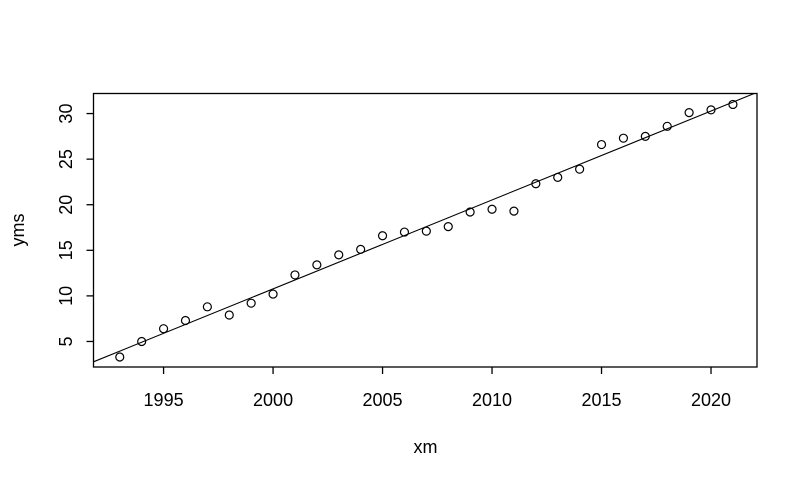 The width and height of the screenshot is (806, 485). Describe the element at coordinates (66, 341) in the screenshot. I see `y-tick-label: 5` at that location.